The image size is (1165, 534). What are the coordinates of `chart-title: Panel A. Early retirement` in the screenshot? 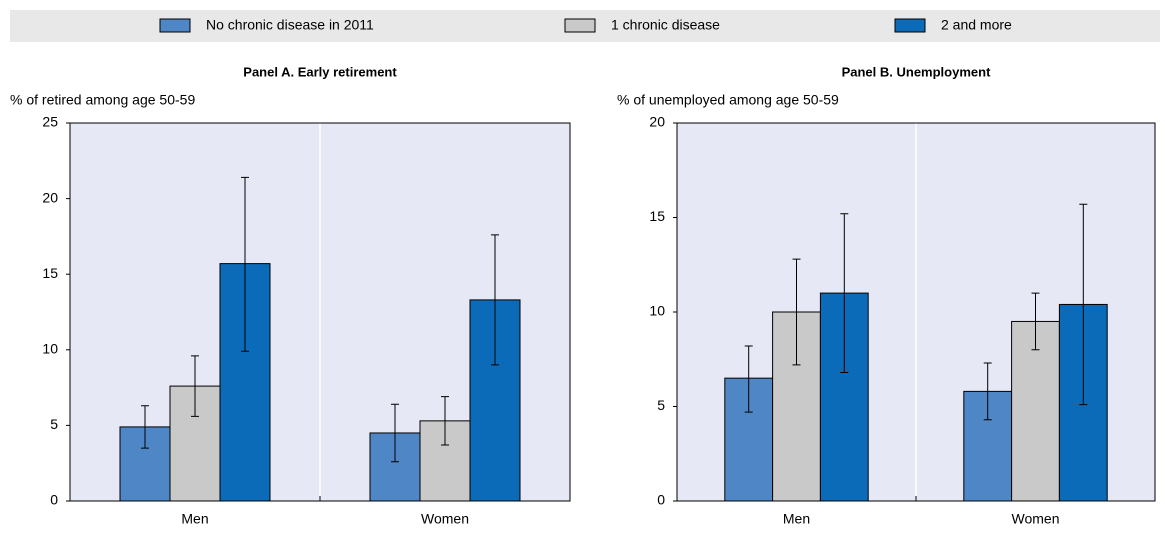 It's located at (320, 71).